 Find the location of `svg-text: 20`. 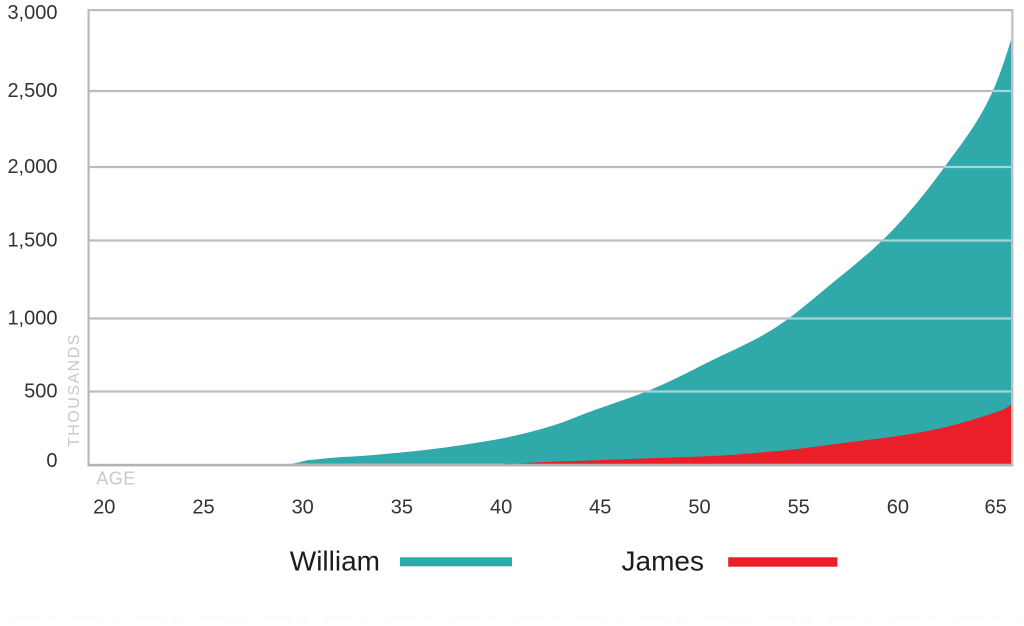

svg-text: 20 is located at coordinates (104, 507).